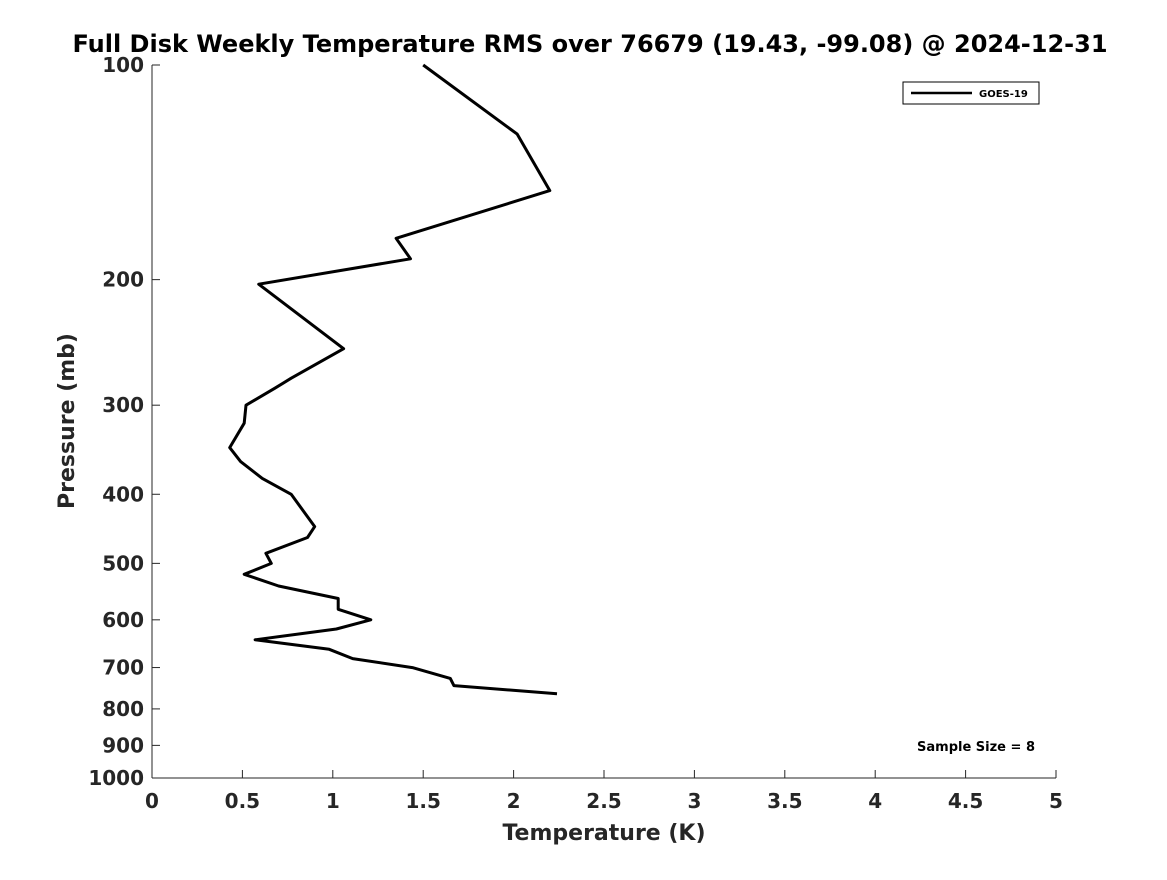 This screenshot has height=880, width=1167. What do you see at coordinates (1056, 801) in the screenshot?
I see `x-tick-label: 5` at bounding box center [1056, 801].